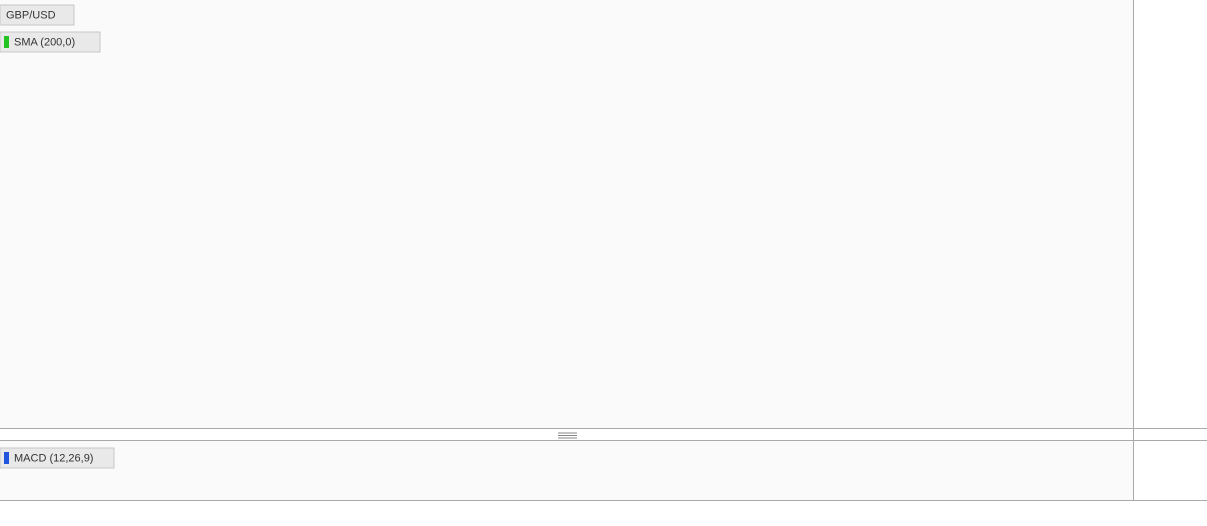 This screenshot has width=1207, height=526. I want to click on drag-handle, so click(567, 435).